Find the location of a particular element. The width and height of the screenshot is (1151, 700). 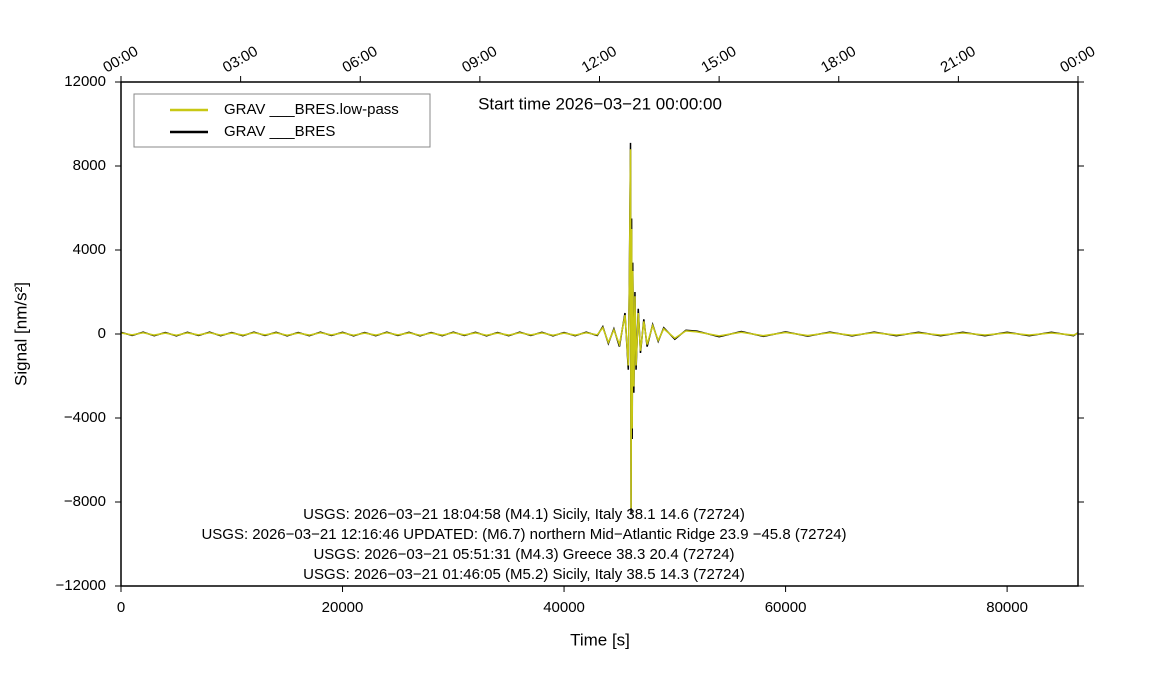

top-tick-label: 21:00 is located at coordinates (958, 59).